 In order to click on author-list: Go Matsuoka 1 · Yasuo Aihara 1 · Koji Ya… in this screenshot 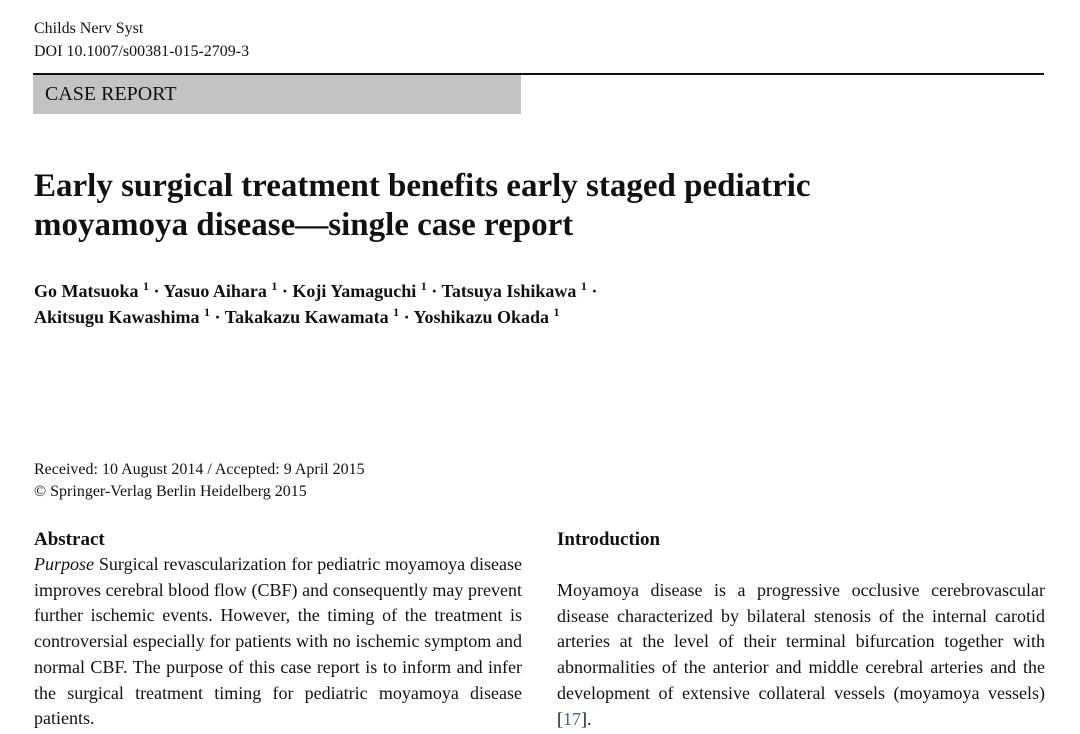, I will do `click(534, 304)`.